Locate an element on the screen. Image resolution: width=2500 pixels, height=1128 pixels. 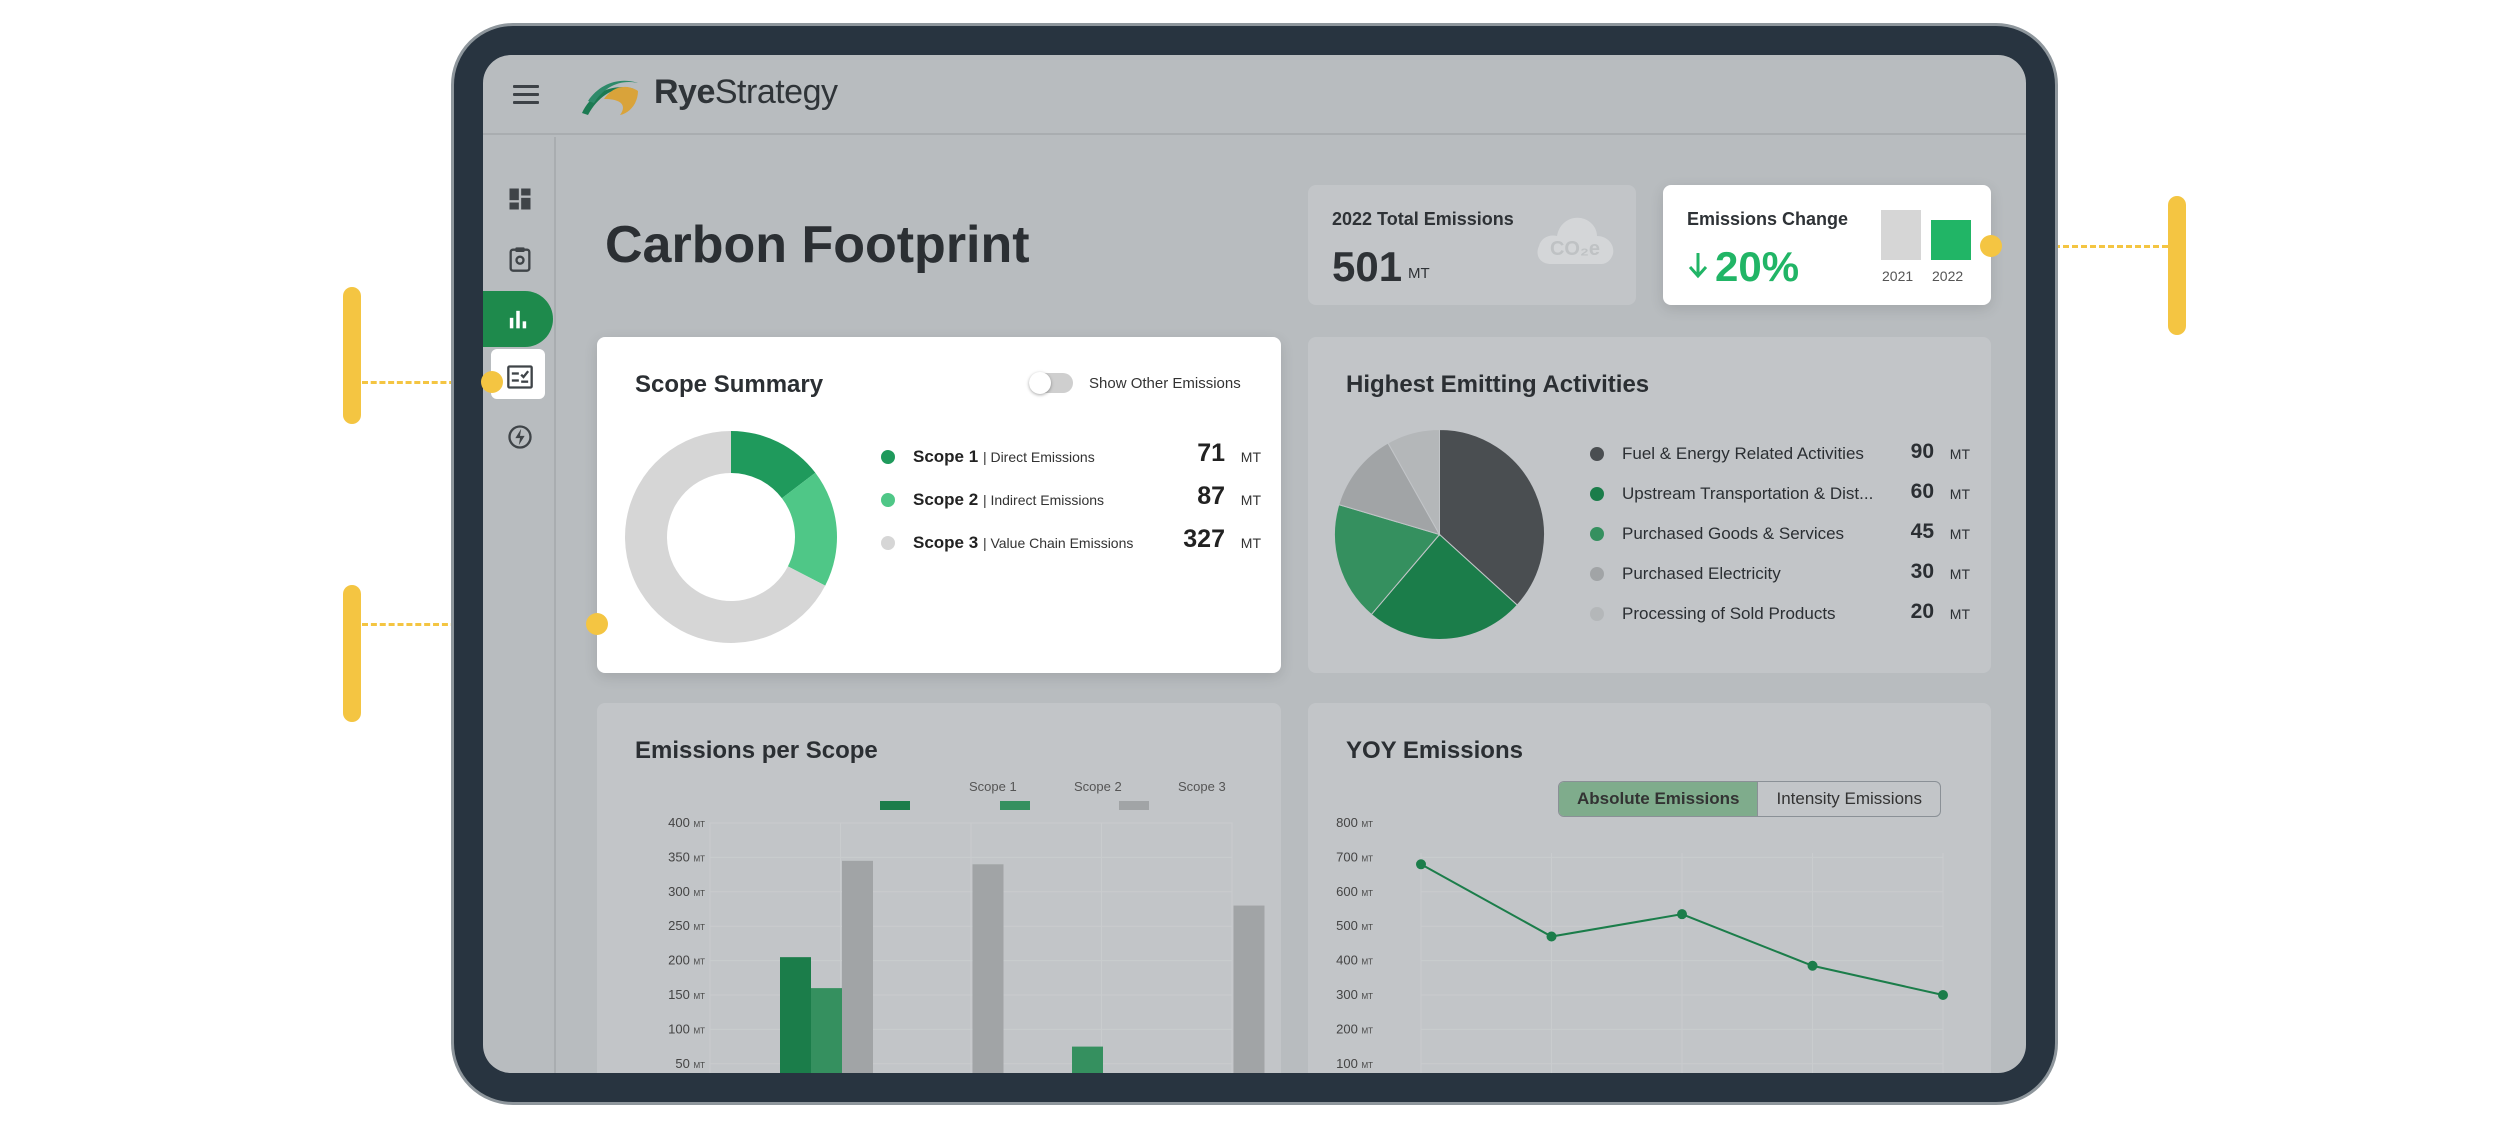
activity-4-dot is located at coordinates (1597, 574).